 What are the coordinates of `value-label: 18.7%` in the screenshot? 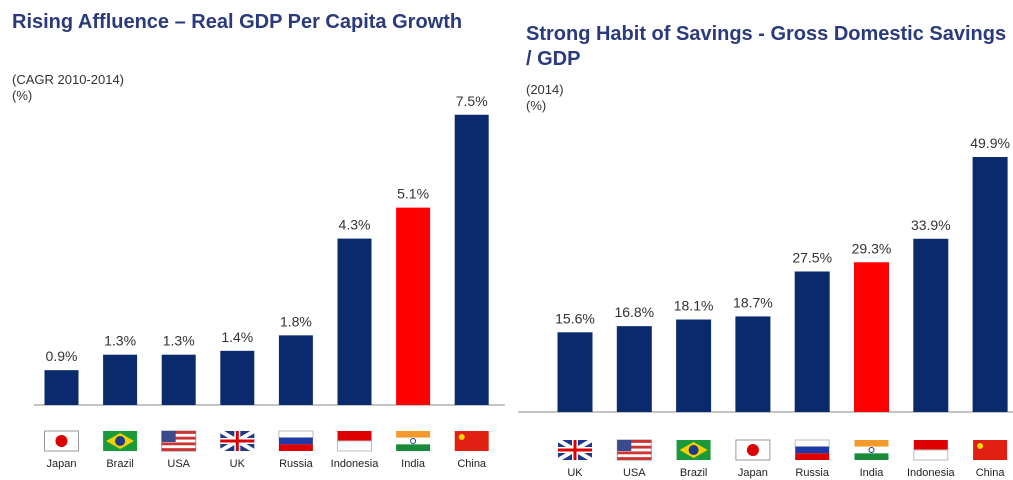 It's located at (753, 302).